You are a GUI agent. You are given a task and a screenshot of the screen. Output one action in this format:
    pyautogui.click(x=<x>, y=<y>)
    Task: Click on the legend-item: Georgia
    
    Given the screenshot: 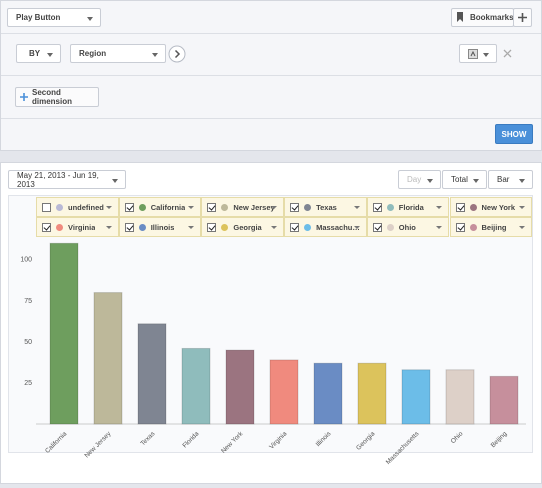 What is the action you would take?
    pyautogui.click(x=243, y=227)
    